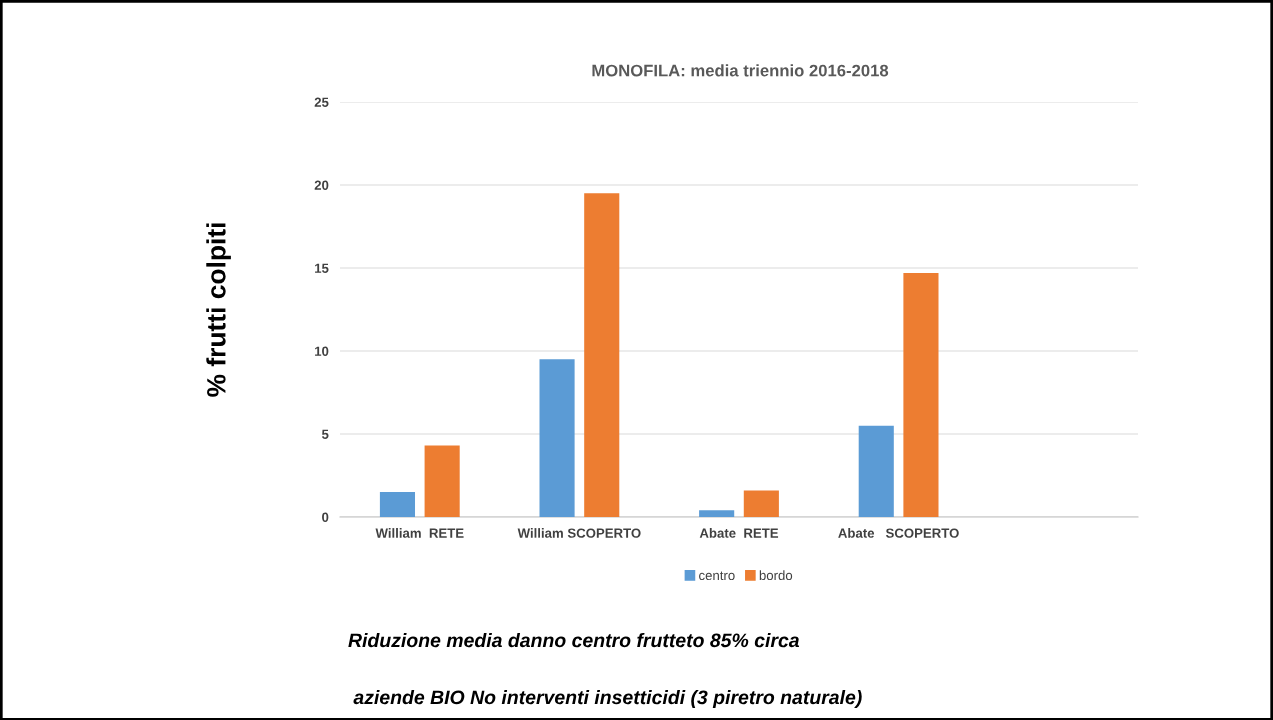 This screenshot has width=1273, height=720. Describe the element at coordinates (740, 70) in the screenshot. I see `chart-title: MONOFILA: media triennio 2016-2018` at that location.